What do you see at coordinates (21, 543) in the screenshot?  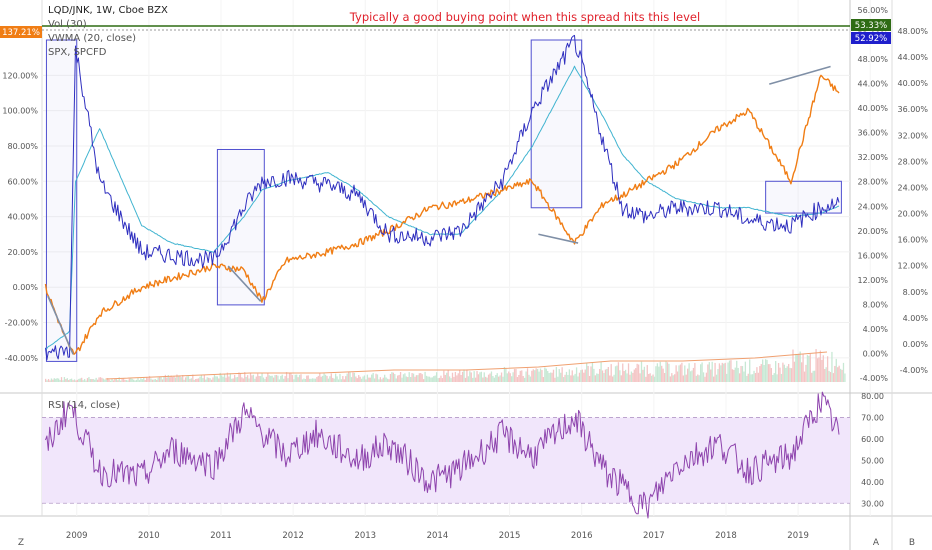 I see `auto-scale-button: Z` at bounding box center [21, 543].